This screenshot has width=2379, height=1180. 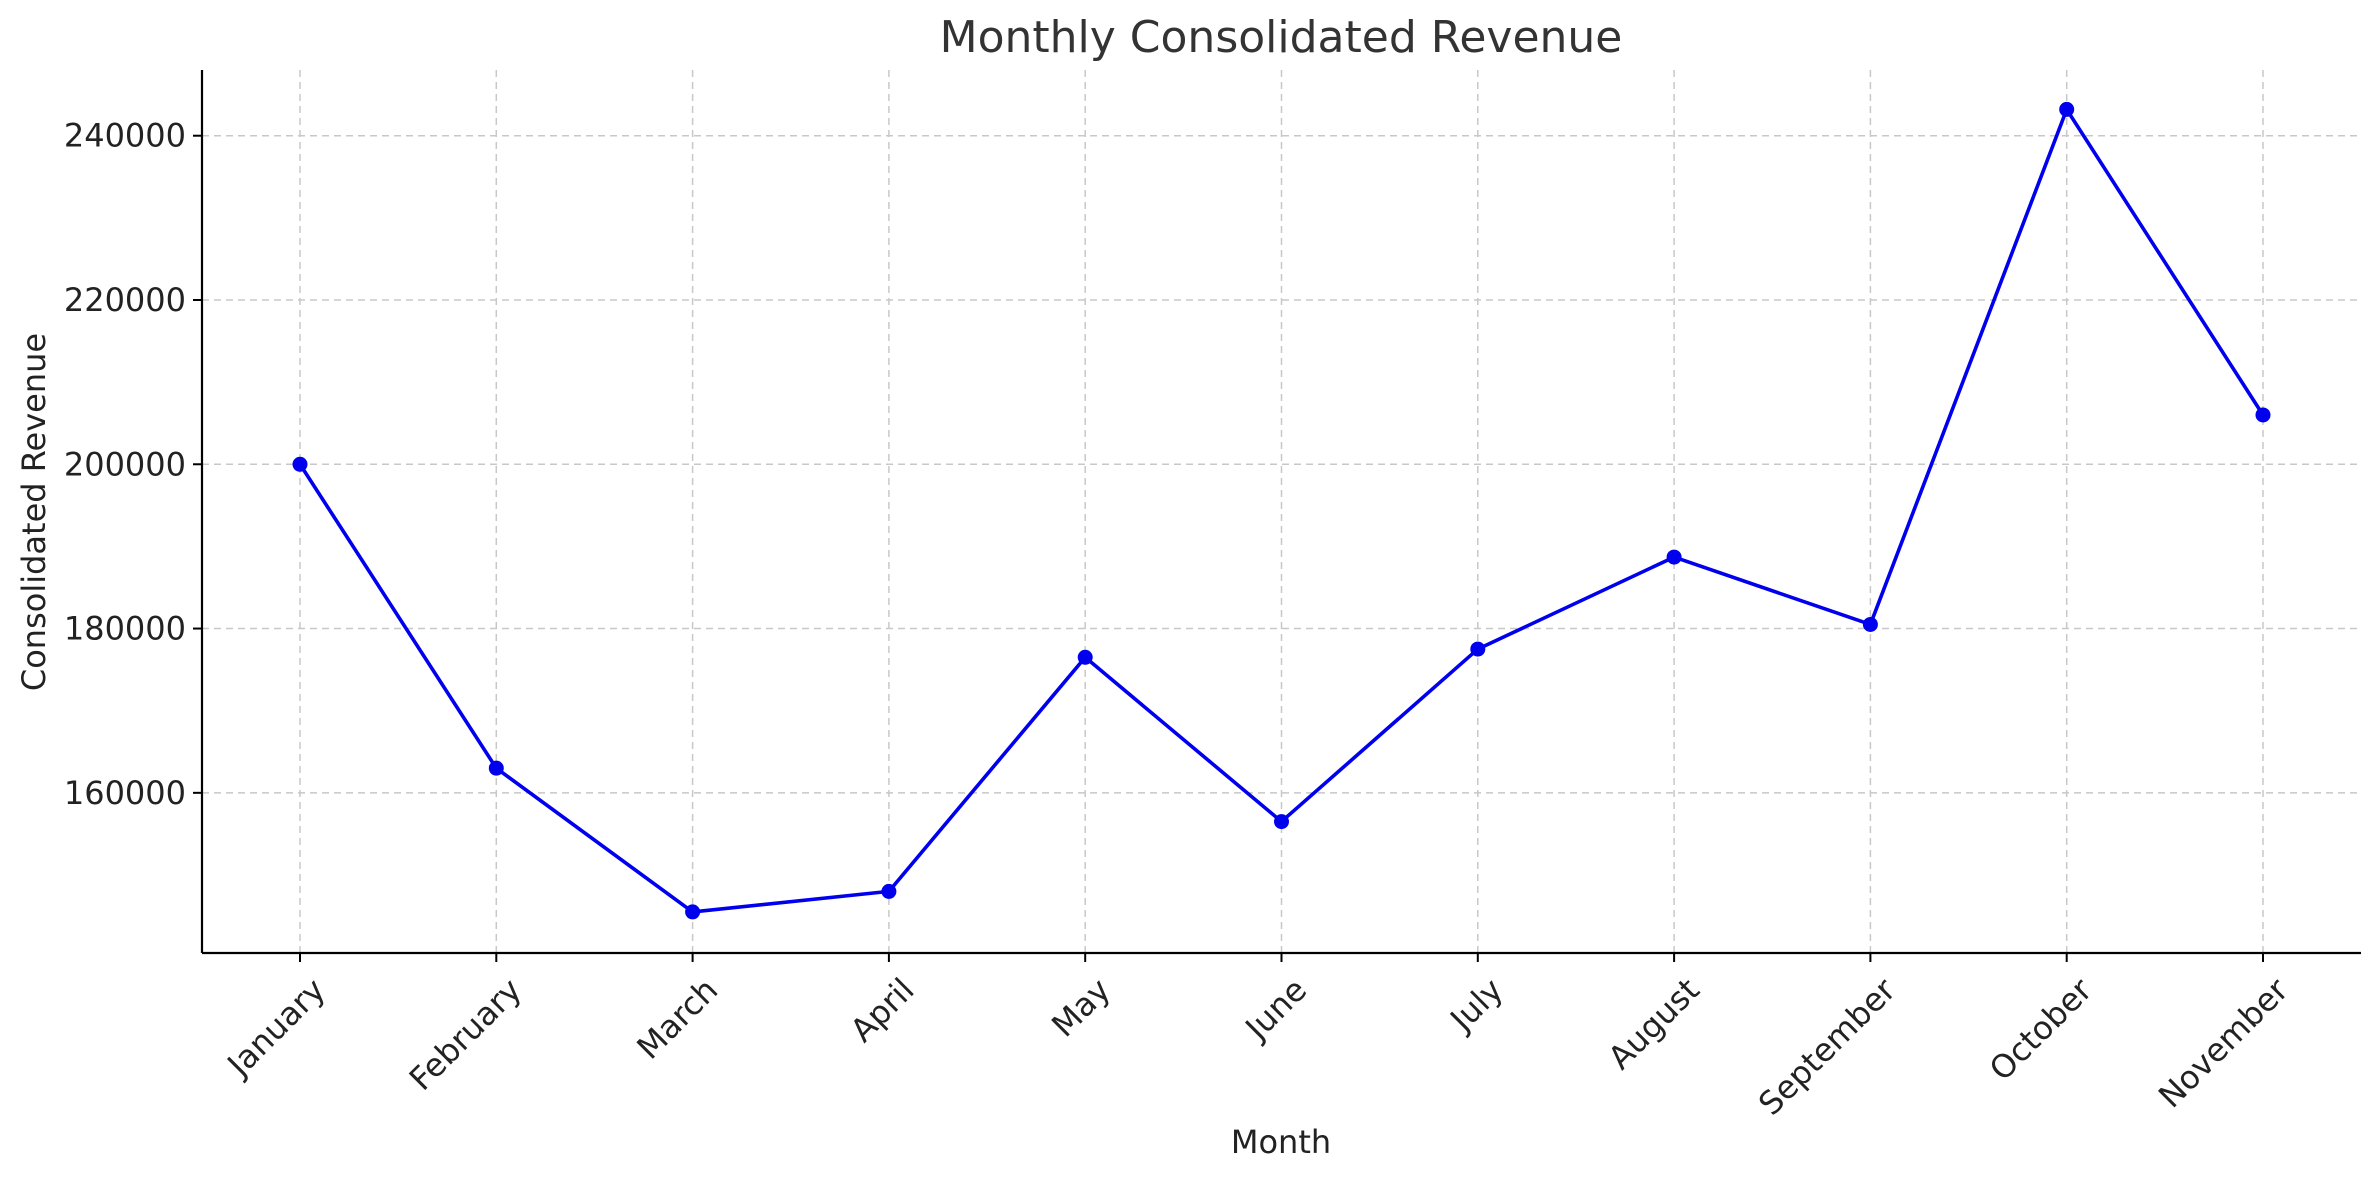 I want to click on y-tick-label: 220000, so click(x=125, y=300).